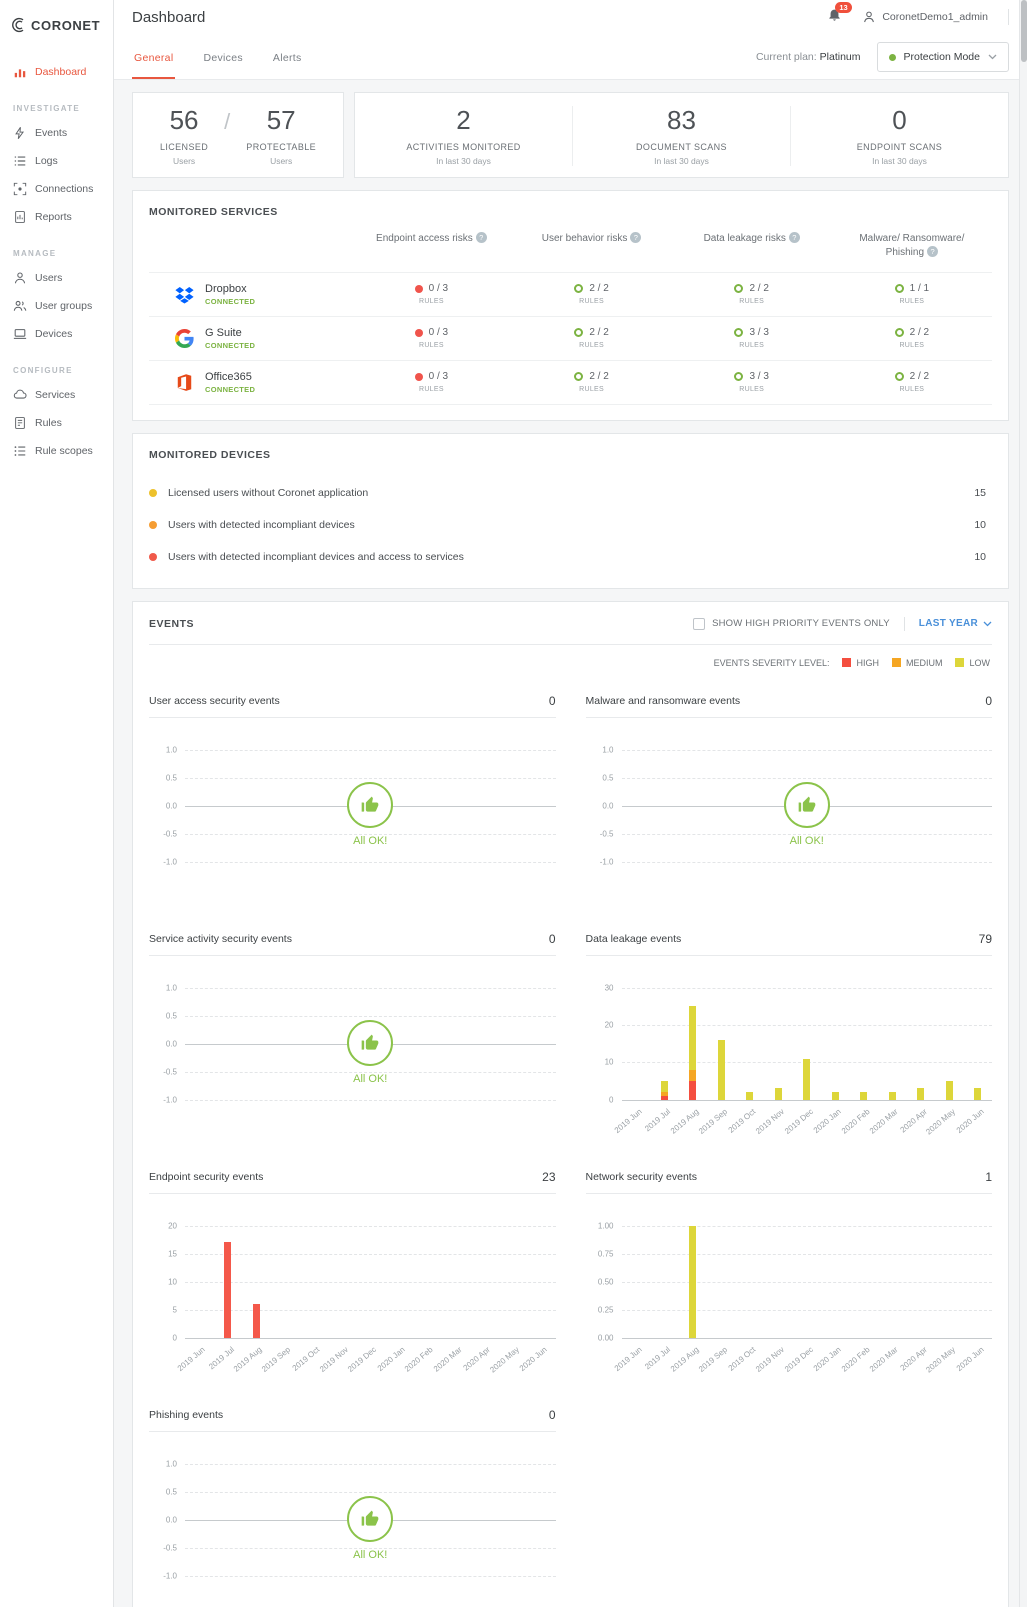 The image size is (1027, 1607). Describe the element at coordinates (605, 1254) in the screenshot. I see `y-tick-label: 0.75` at that location.